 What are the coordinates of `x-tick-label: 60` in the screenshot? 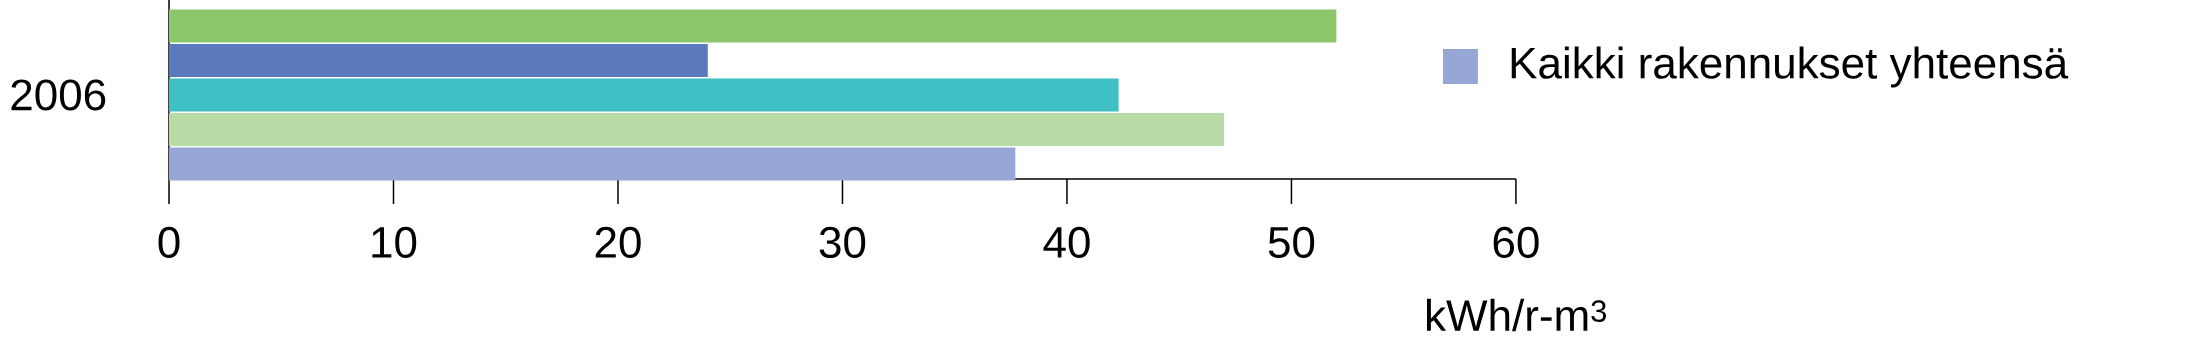 It's located at (1516, 242).